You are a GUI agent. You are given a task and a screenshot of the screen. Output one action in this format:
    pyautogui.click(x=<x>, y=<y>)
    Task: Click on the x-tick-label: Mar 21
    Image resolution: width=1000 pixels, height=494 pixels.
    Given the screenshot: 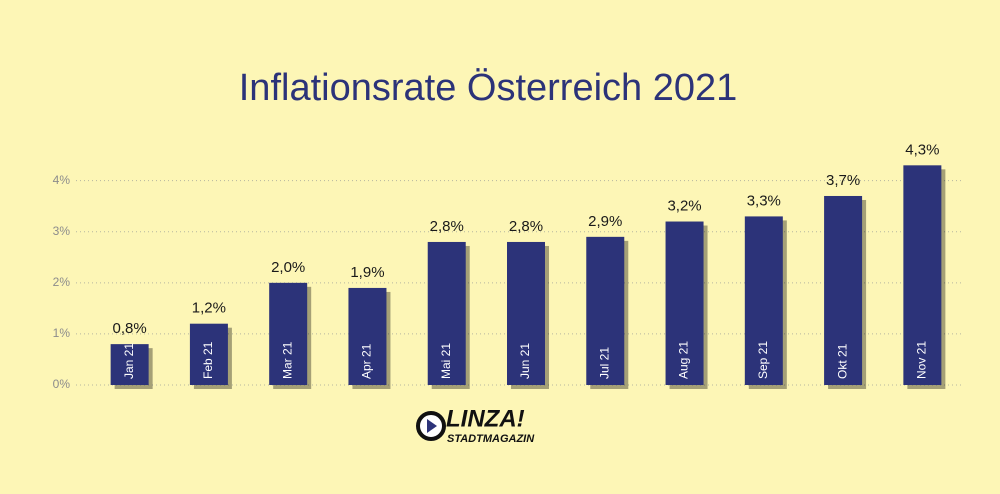 What is the action you would take?
    pyautogui.click(x=287, y=360)
    